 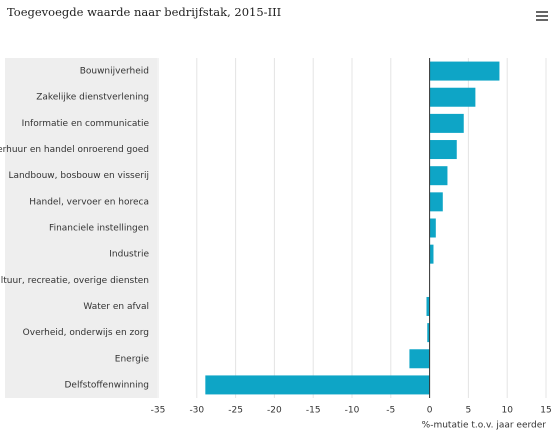 What do you see at coordinates (542, 16) in the screenshot?
I see `menu-icon` at bounding box center [542, 16].